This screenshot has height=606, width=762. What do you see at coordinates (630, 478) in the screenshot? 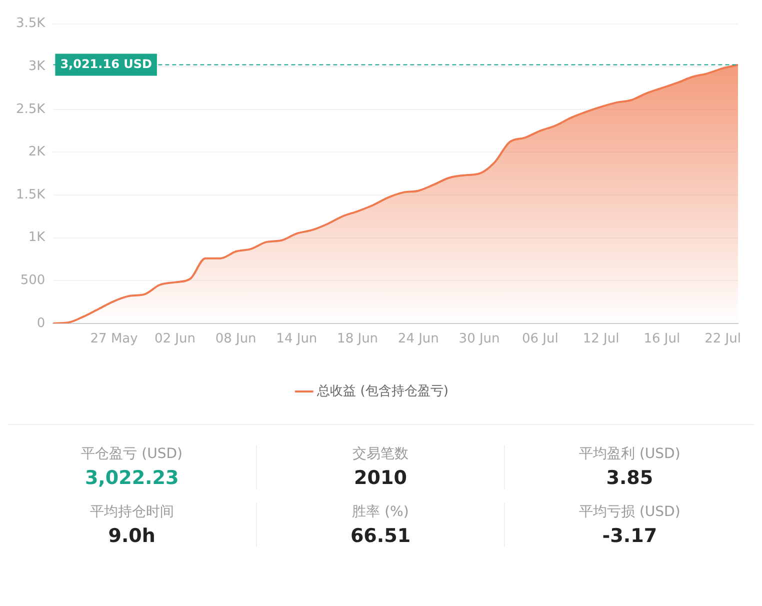
I see `text: 3.85` at bounding box center [630, 478].